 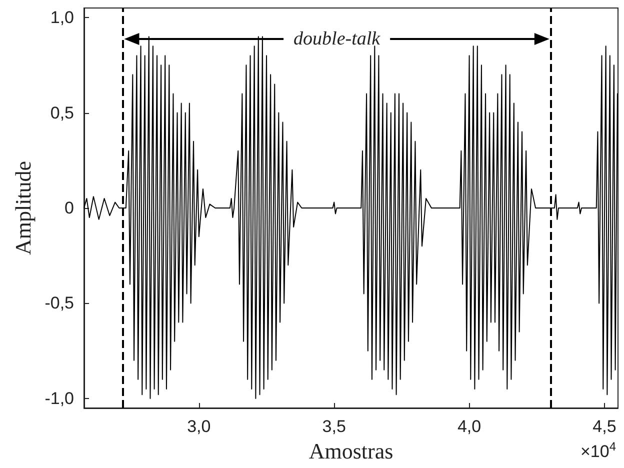 What do you see at coordinates (604, 426) in the screenshot?
I see `x-tick-label: 4,5` at bounding box center [604, 426].